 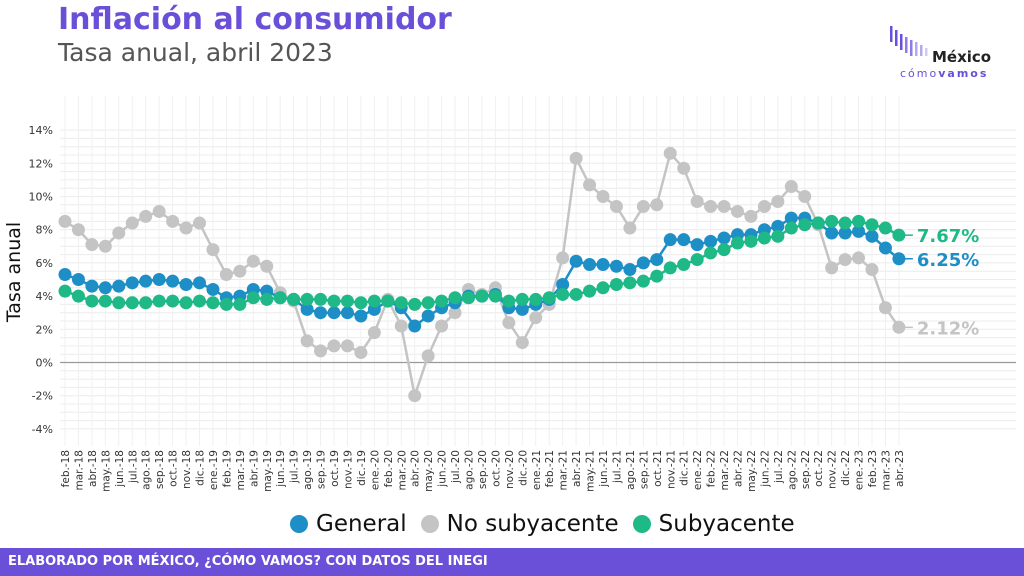 I want to click on y-tick-label: 2%, so click(x=44, y=329).